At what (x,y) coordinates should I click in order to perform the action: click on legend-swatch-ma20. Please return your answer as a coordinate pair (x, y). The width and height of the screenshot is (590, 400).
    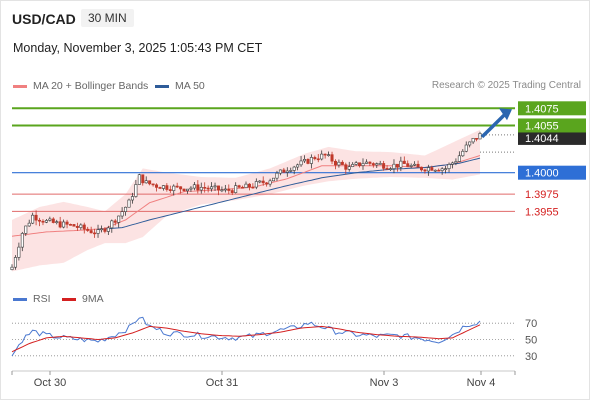
    Looking at the image, I should click on (20, 86).